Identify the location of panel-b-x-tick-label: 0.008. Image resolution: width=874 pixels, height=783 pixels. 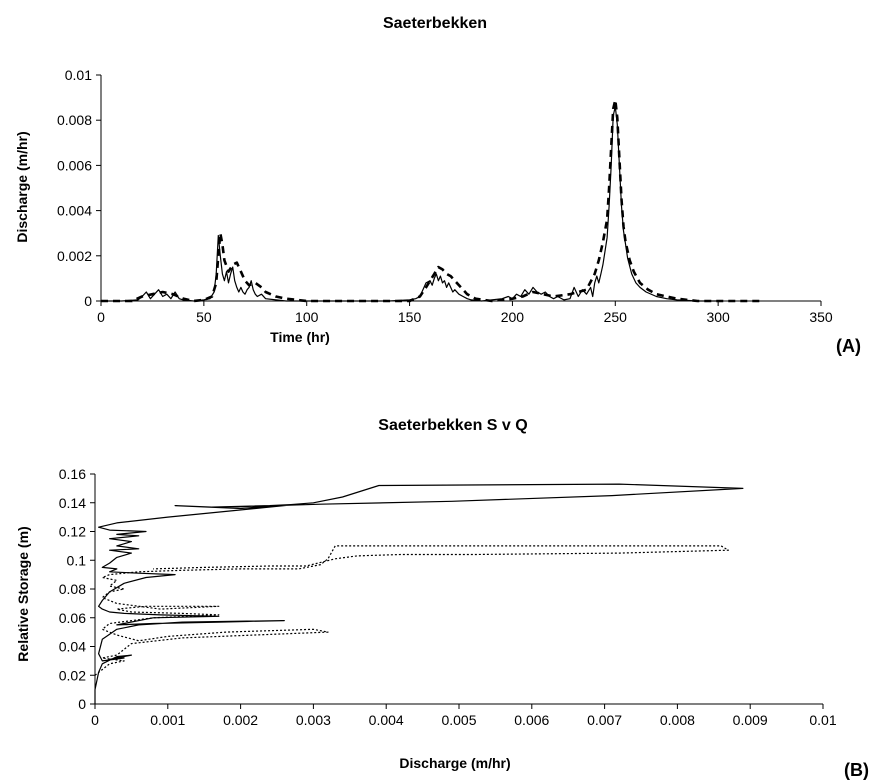
(677, 720).